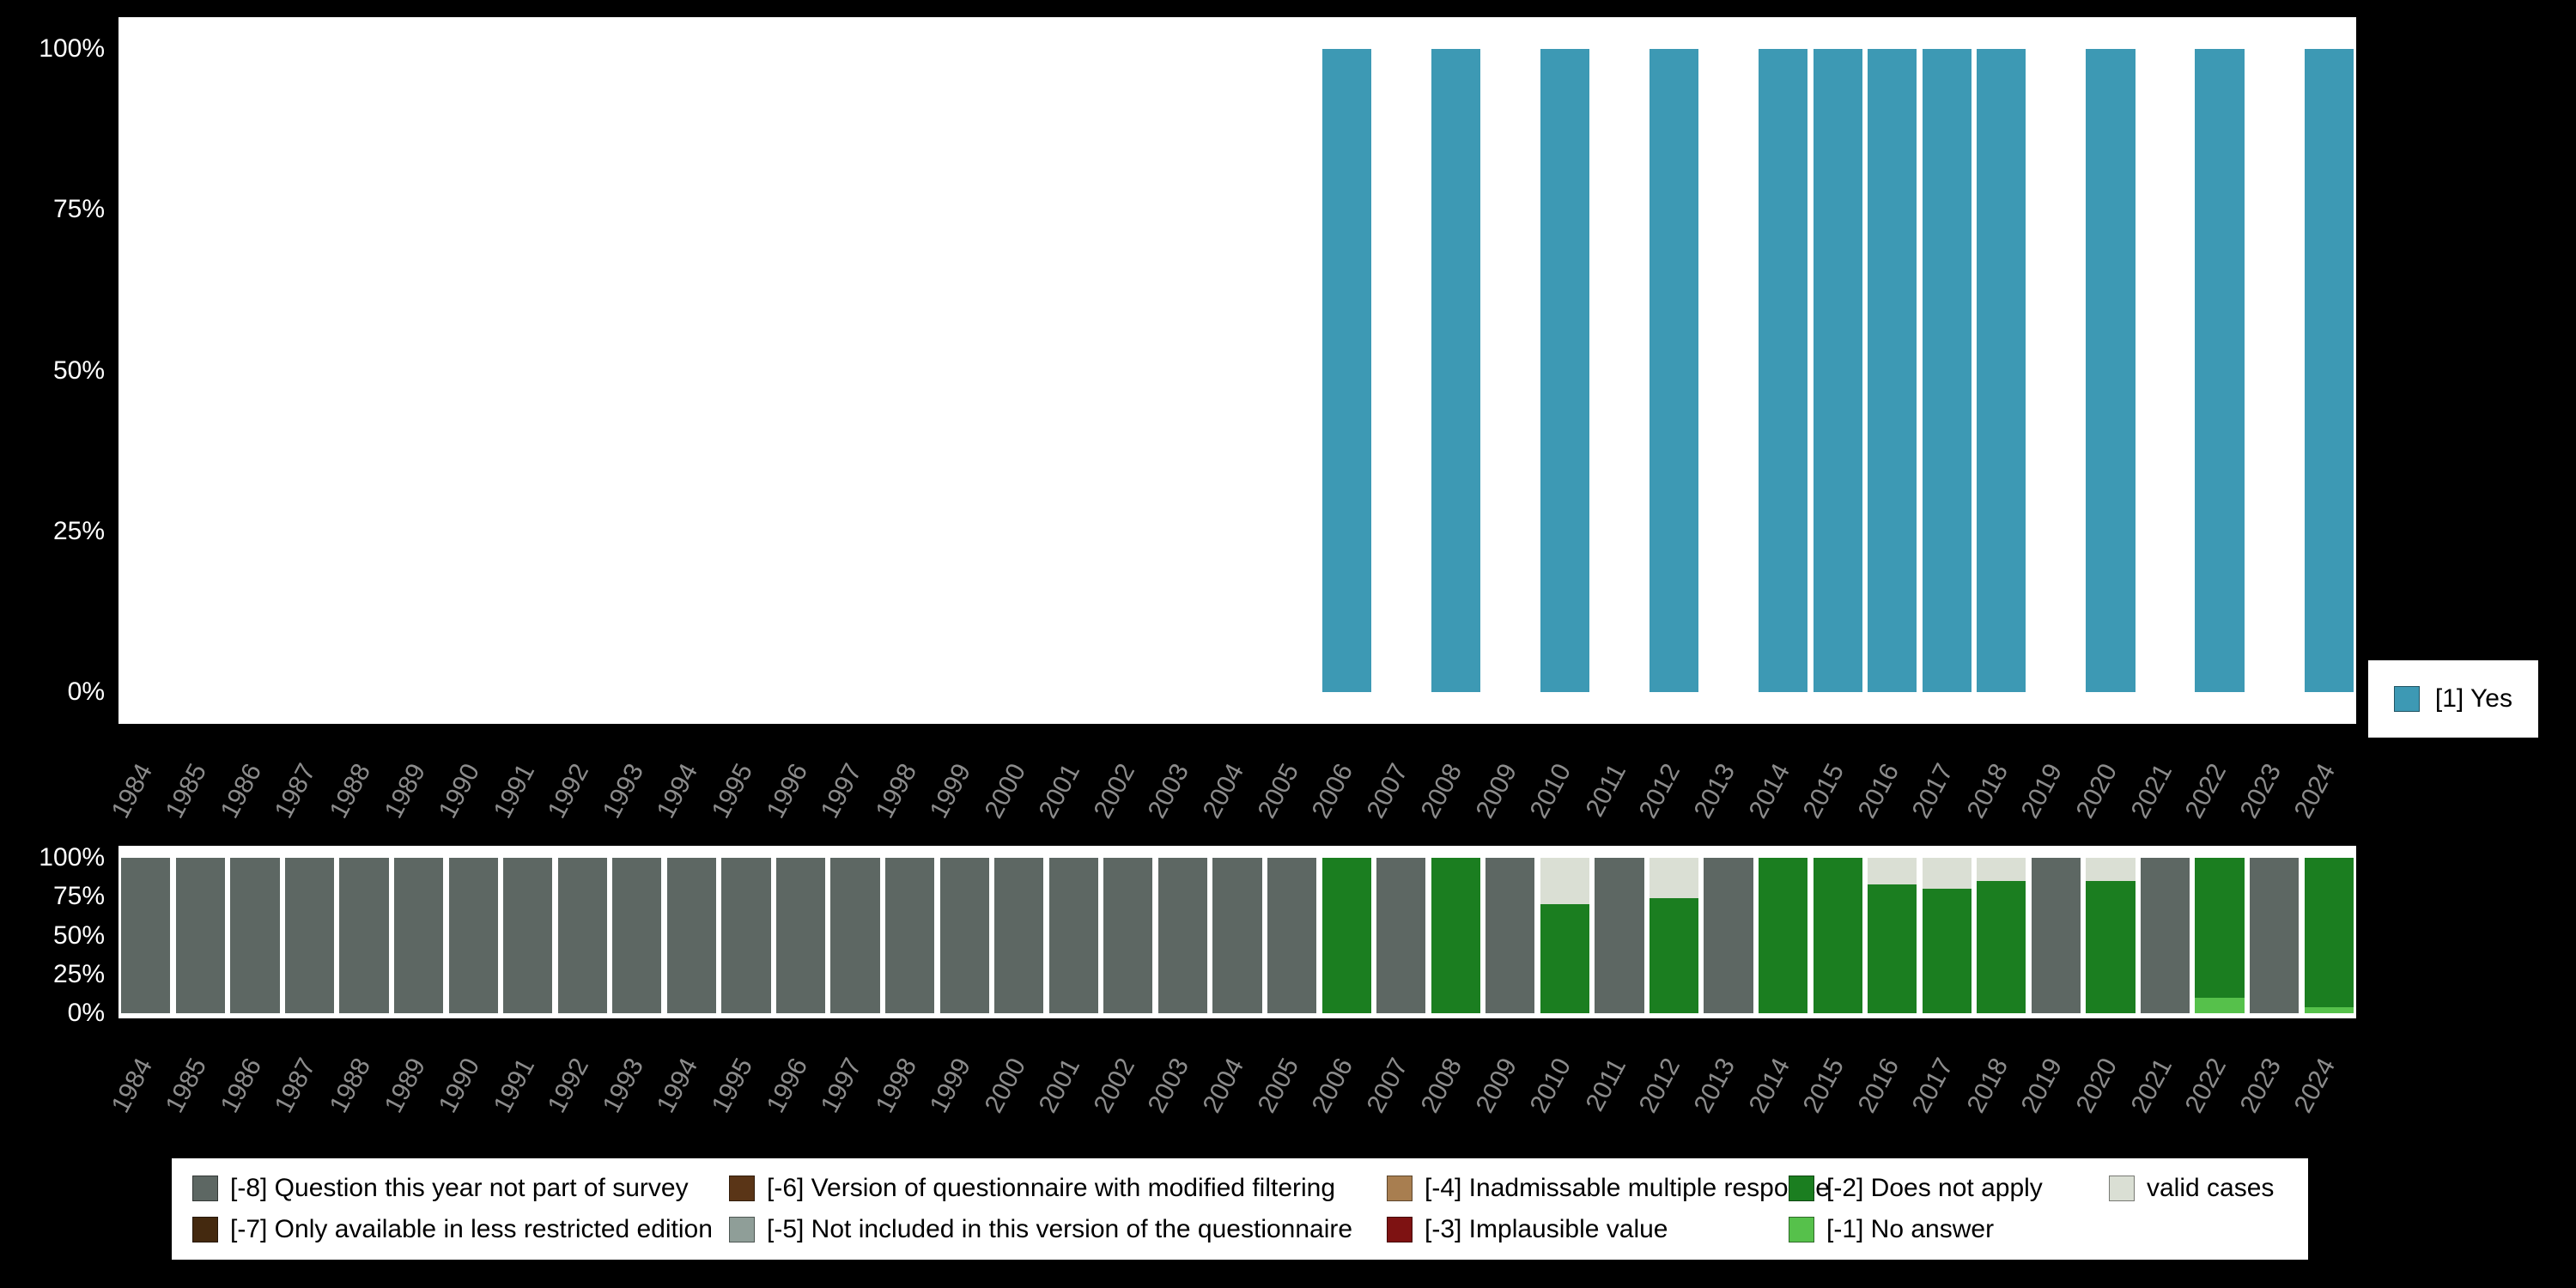  What do you see at coordinates (742, 1188) in the screenshot?
I see `legend-swatch--6` at bounding box center [742, 1188].